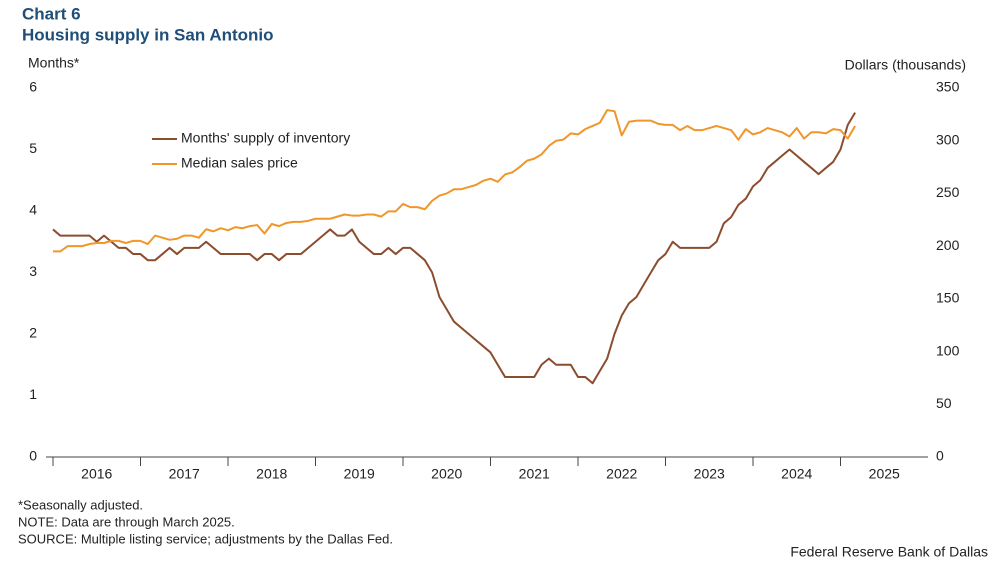 This screenshot has height=564, width=996. I want to click on y-tick-label: 1, so click(33, 394).